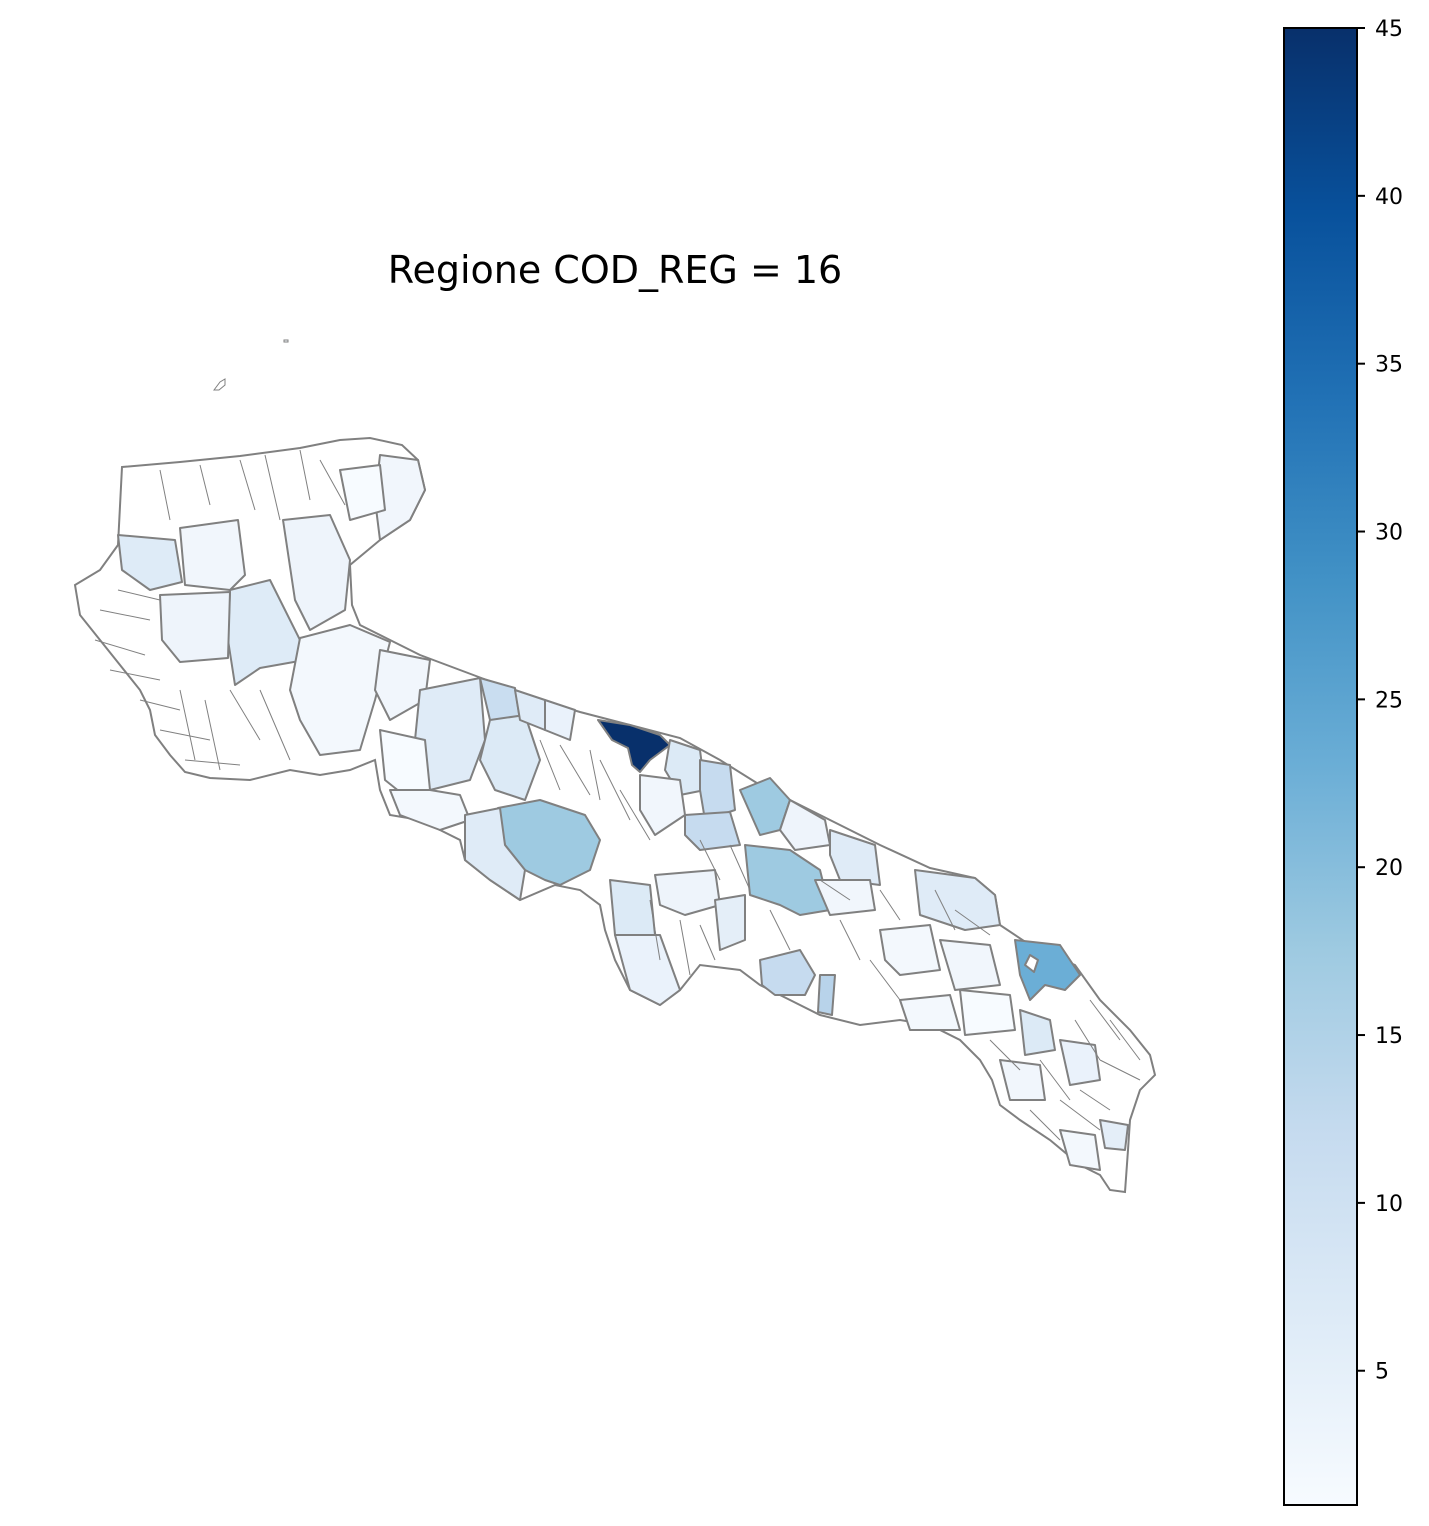  What do you see at coordinates (1389, 533) in the screenshot?
I see `colorbar-tick-label: 30` at bounding box center [1389, 533].